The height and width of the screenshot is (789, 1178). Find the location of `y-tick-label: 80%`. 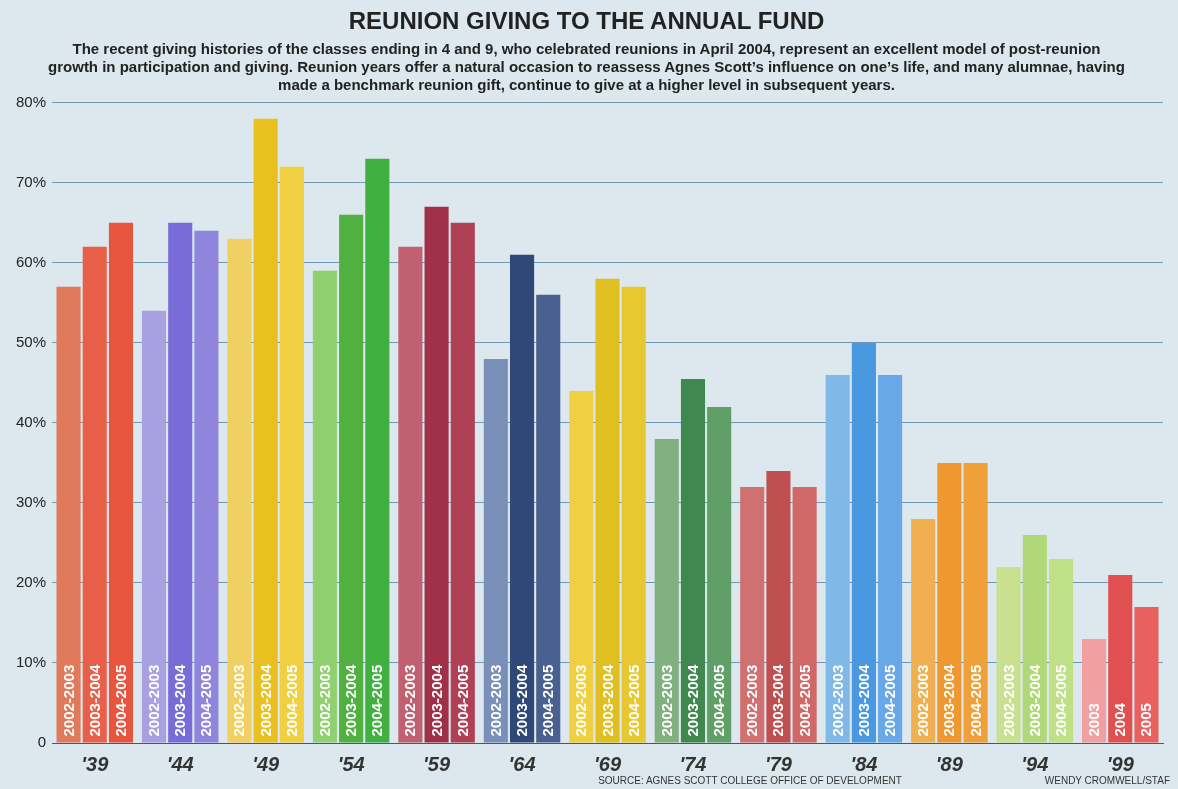

y-tick-label: 80% is located at coordinates (31, 101).